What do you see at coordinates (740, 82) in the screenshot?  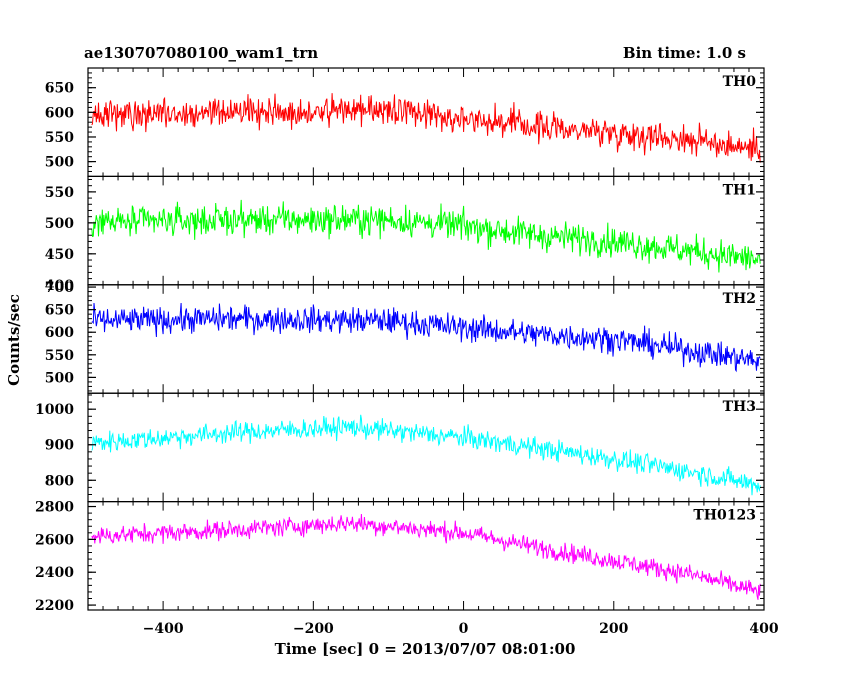 I see `series-label: TH0` at bounding box center [740, 82].